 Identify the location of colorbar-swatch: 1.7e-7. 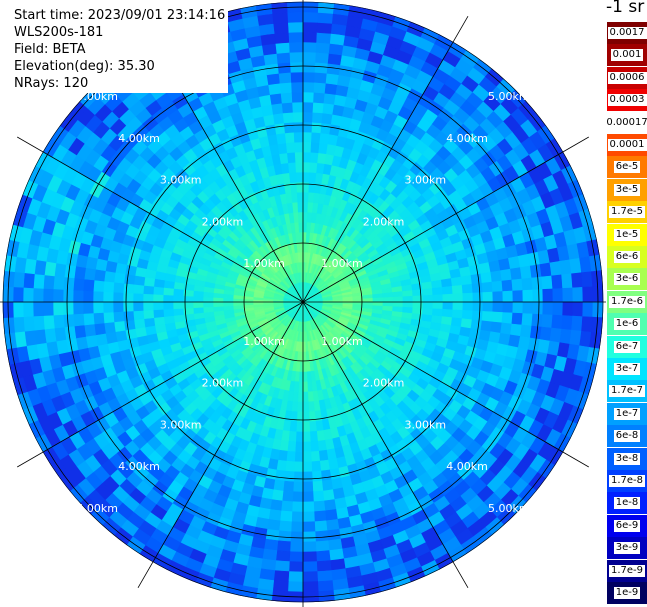
(627, 391).